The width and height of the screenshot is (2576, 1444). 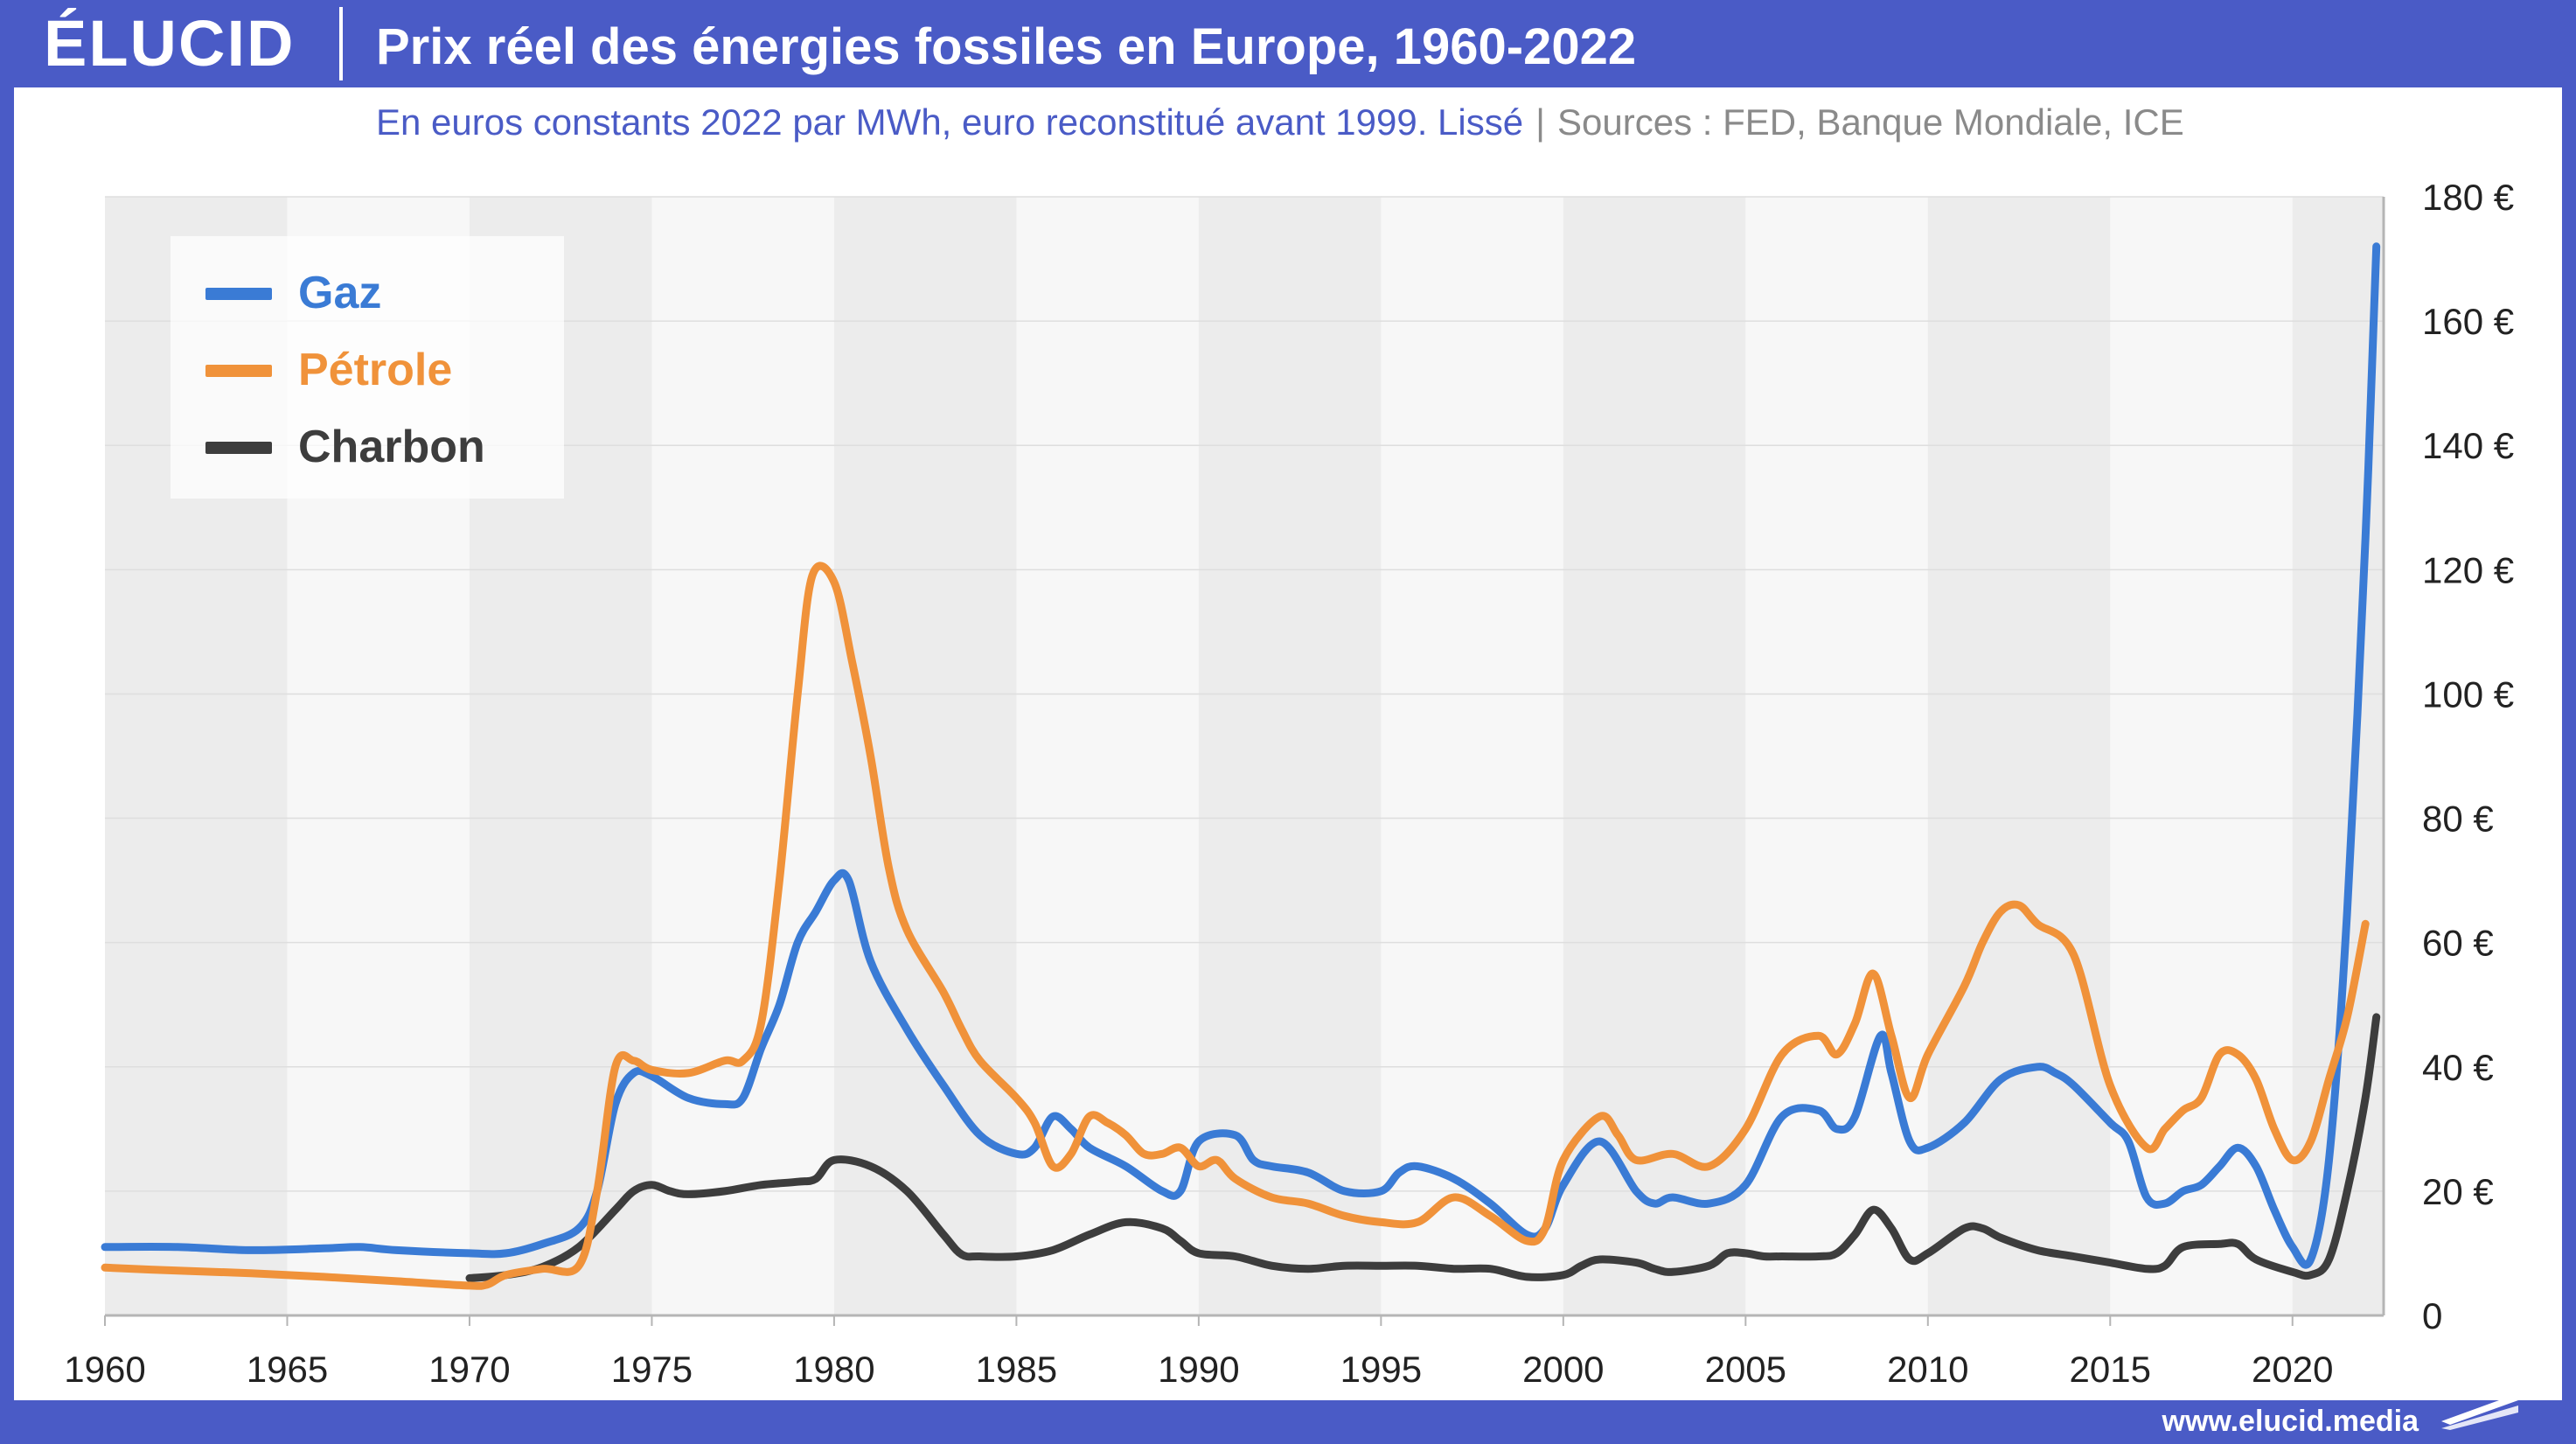 I want to click on x-tick-label: 1975, so click(x=652, y=1369).